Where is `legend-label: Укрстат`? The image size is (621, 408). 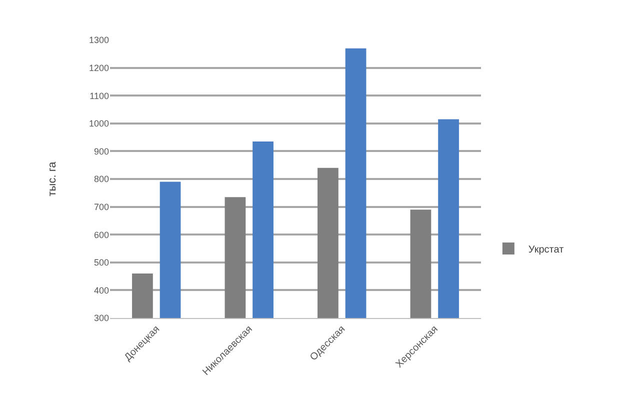
legend-label: Укрстат is located at coordinates (546, 250).